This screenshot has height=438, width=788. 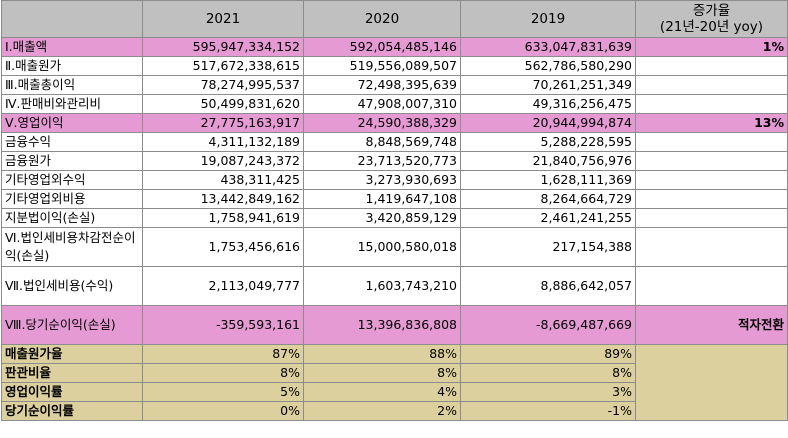 What do you see at coordinates (548, 373) in the screenshot?
I see `ratio-2019: 8%` at bounding box center [548, 373].